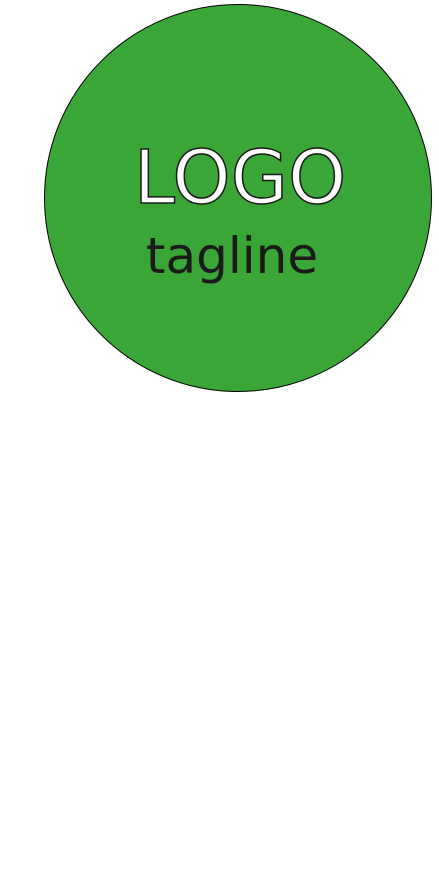 The image size is (439, 893). I want to click on logo-wordmark: LOGO, so click(240, 178).